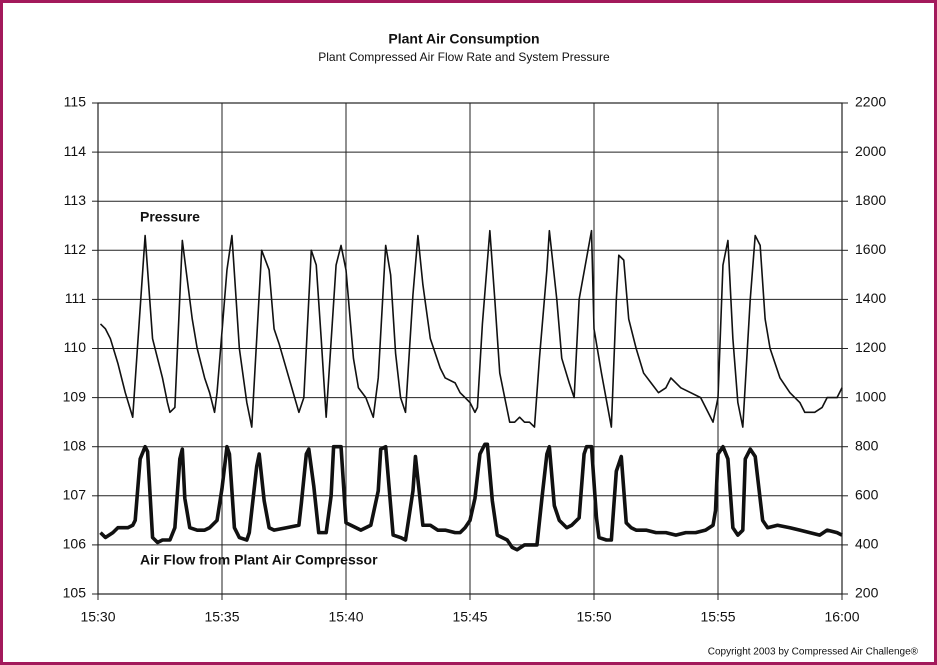 This screenshot has height=665, width=937. Describe the element at coordinates (867, 544) in the screenshot. I see `y2-tick-label: 400` at that location.